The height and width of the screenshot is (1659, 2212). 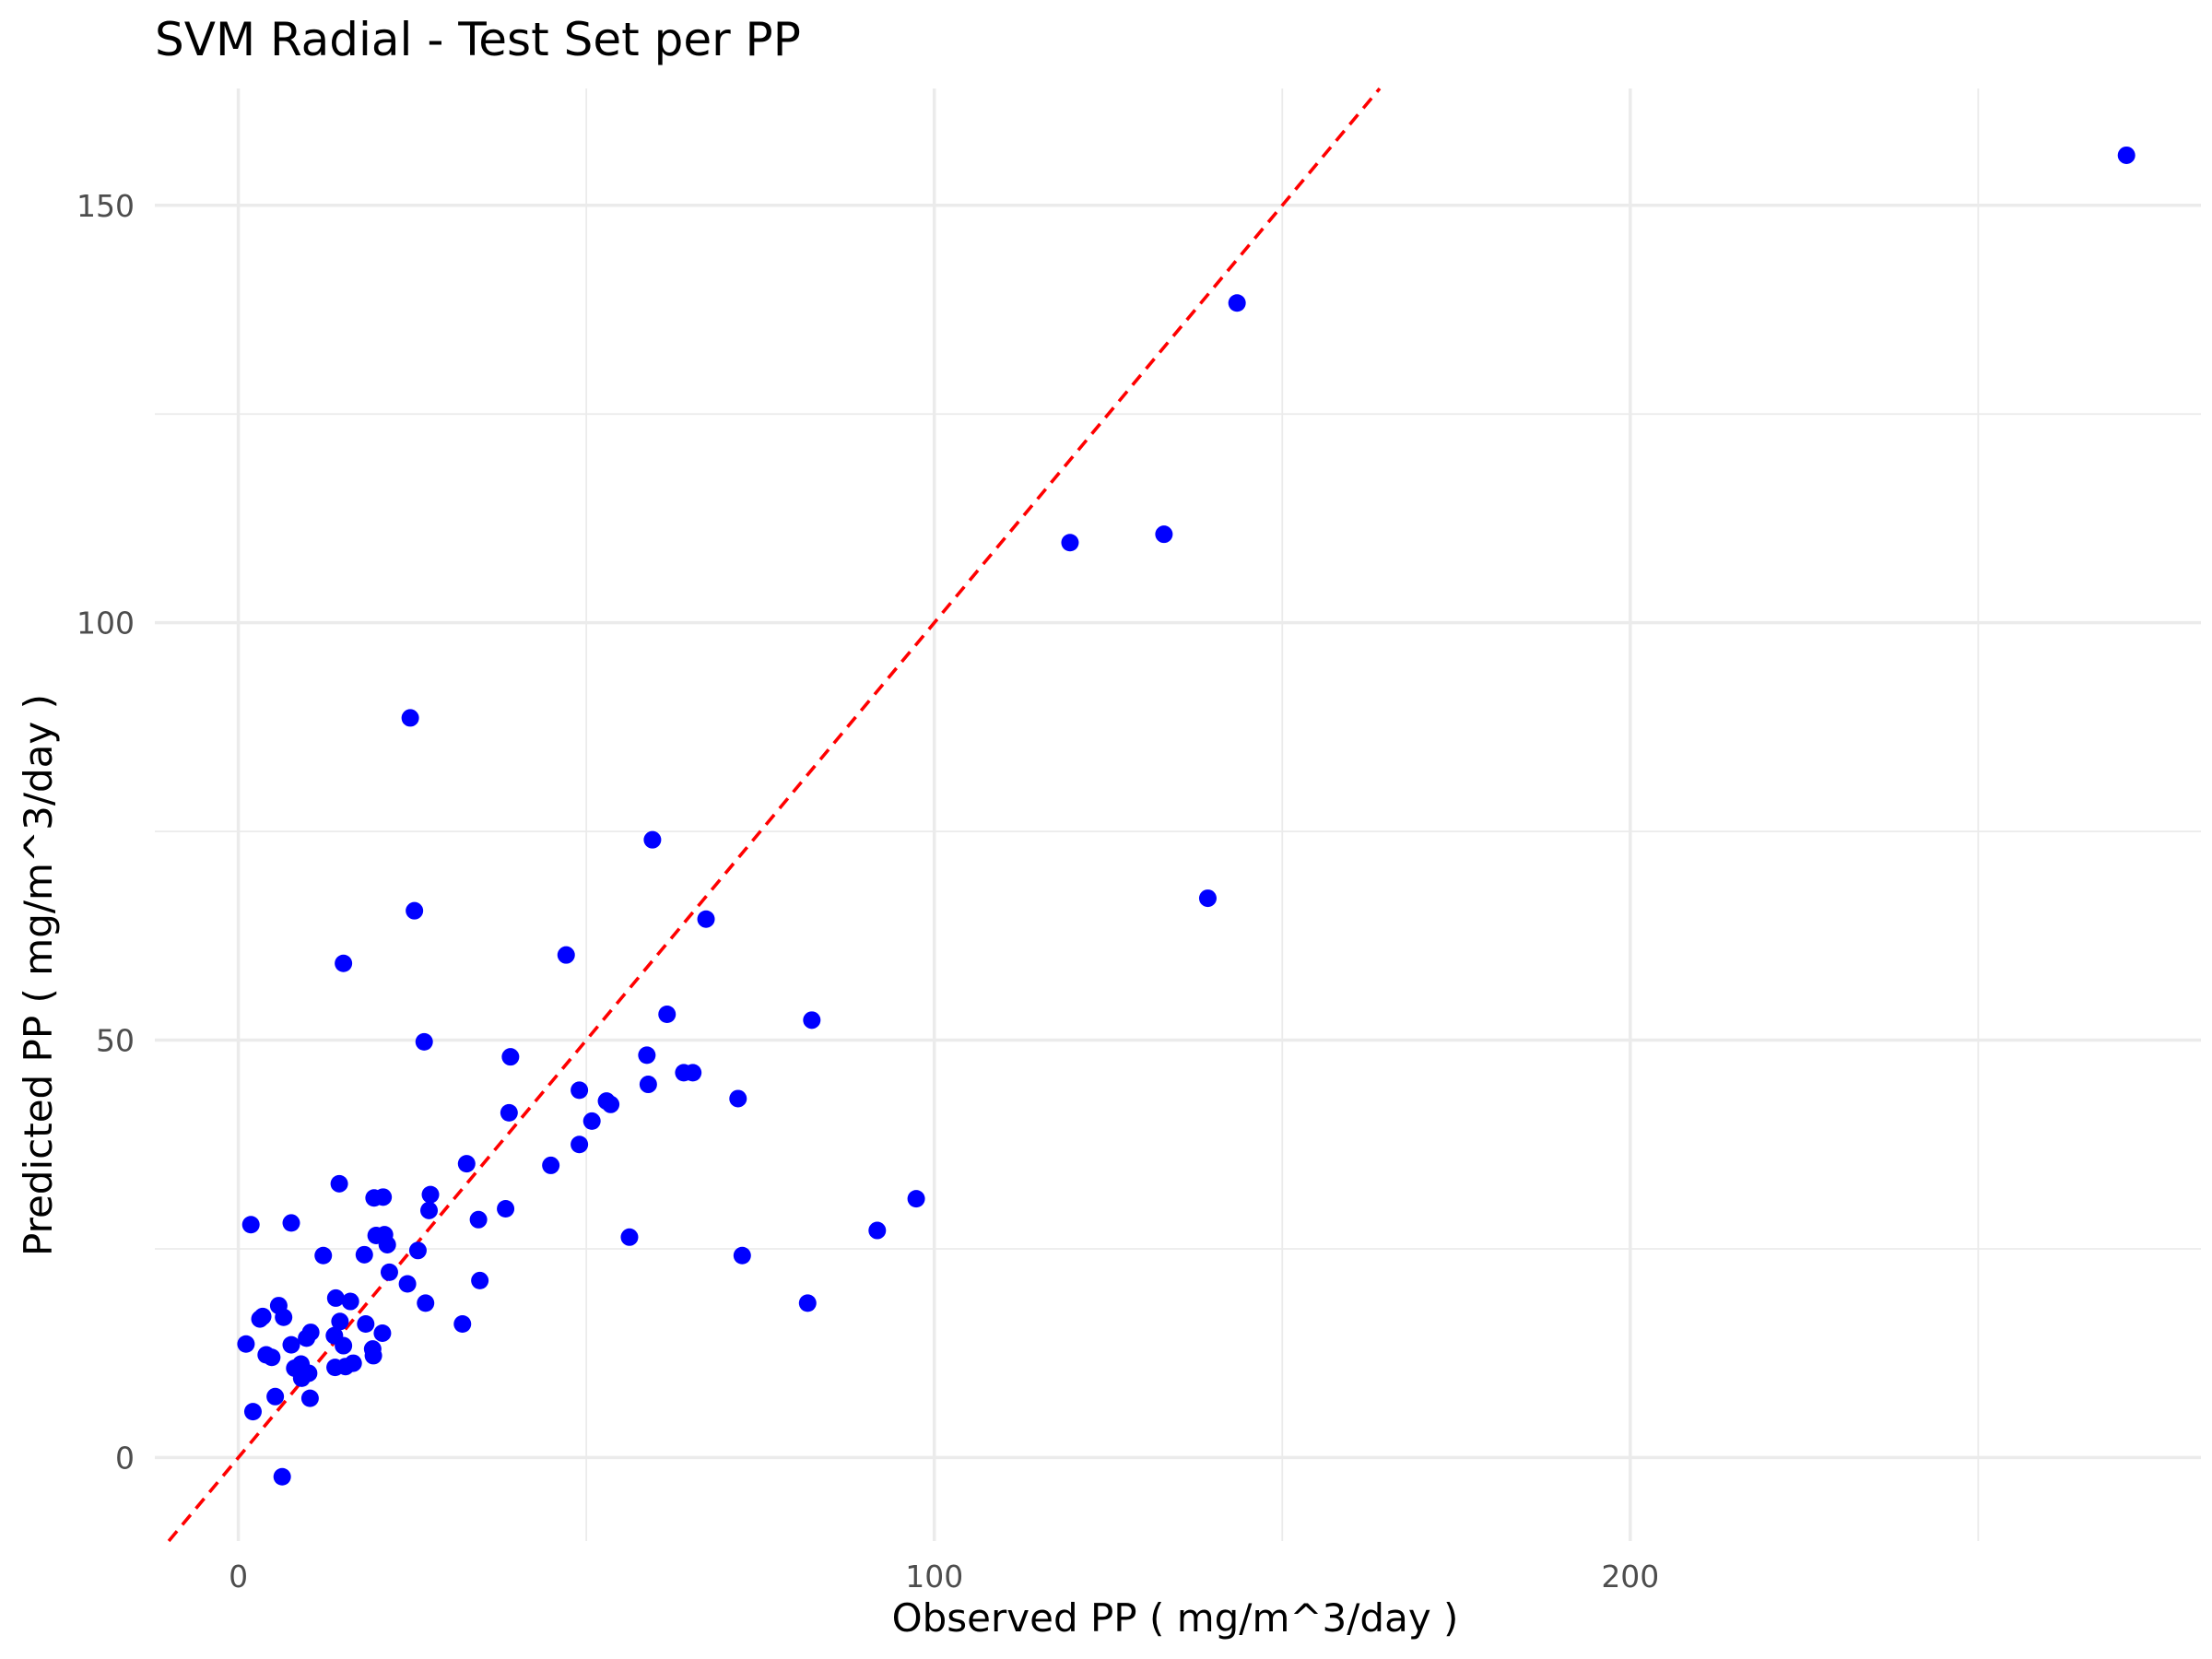 I want to click on y-tick-label: 0, so click(x=125, y=1458).